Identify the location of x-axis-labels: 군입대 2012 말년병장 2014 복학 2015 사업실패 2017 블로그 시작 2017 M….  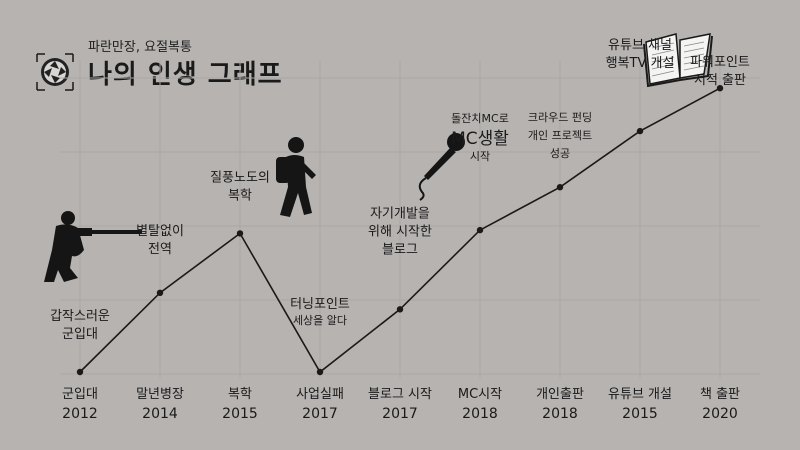
(401, 404).